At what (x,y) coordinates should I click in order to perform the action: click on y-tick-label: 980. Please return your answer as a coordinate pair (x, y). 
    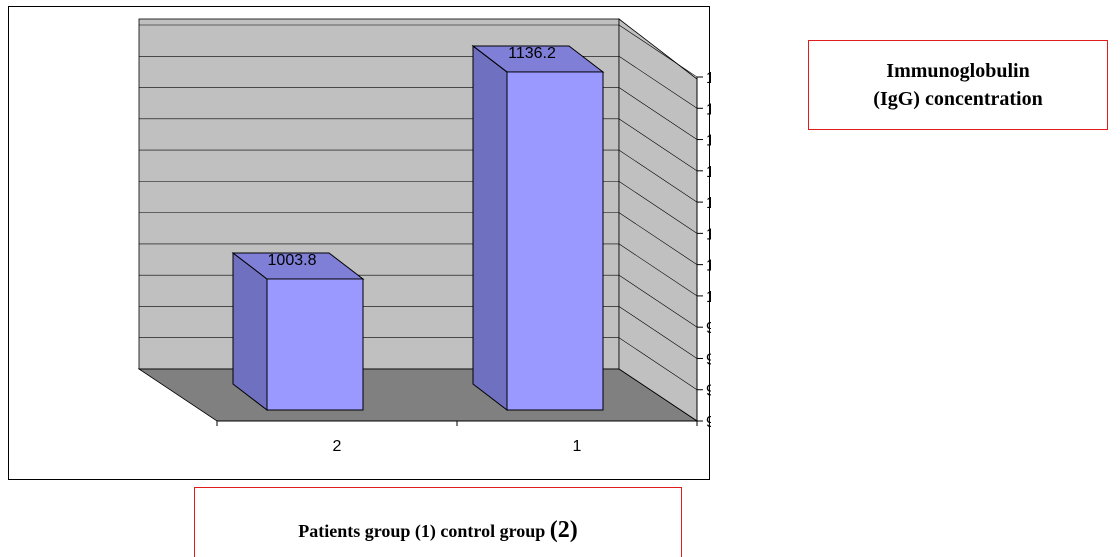
    Looking at the image, I should click on (708, 328).